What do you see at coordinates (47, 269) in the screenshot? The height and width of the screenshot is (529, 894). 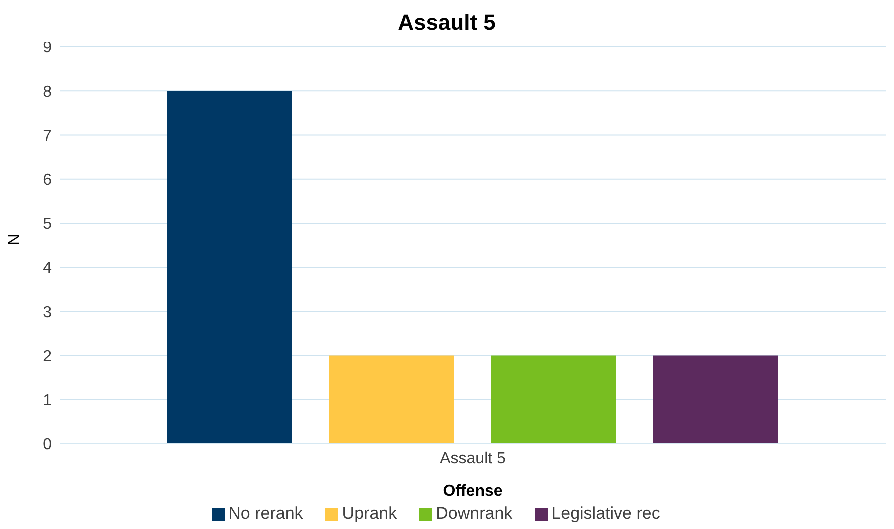 I see `y-tick-label: 4` at bounding box center [47, 269].